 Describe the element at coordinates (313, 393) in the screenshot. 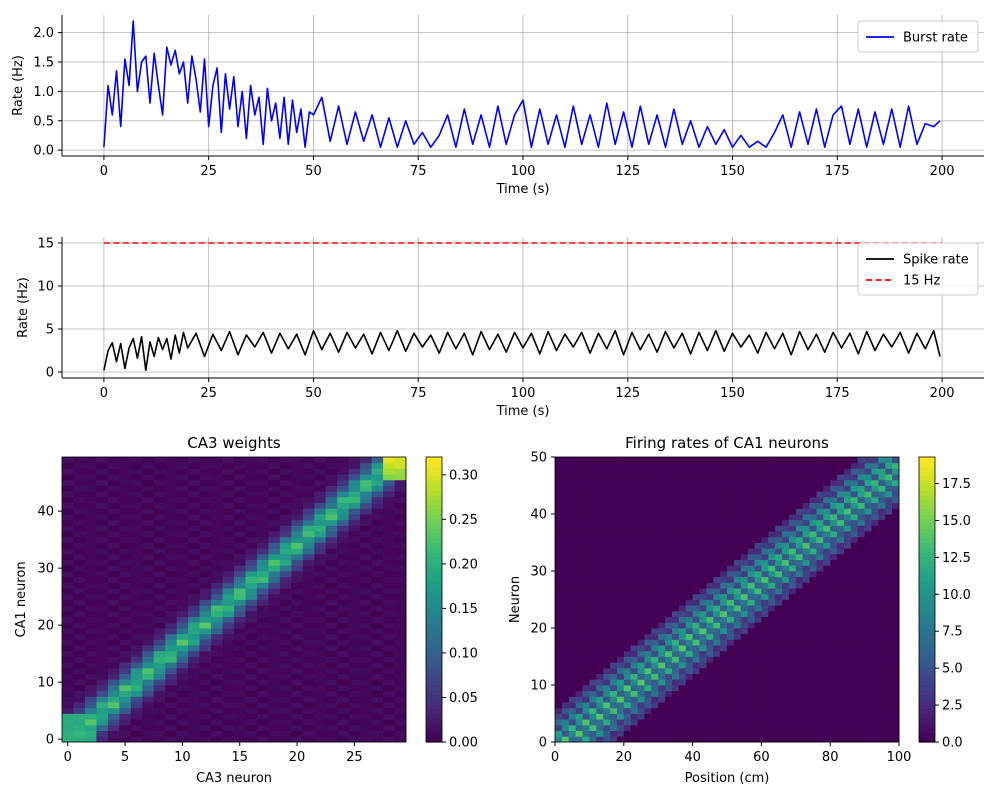

I see `x-tick-label: 50` at that location.